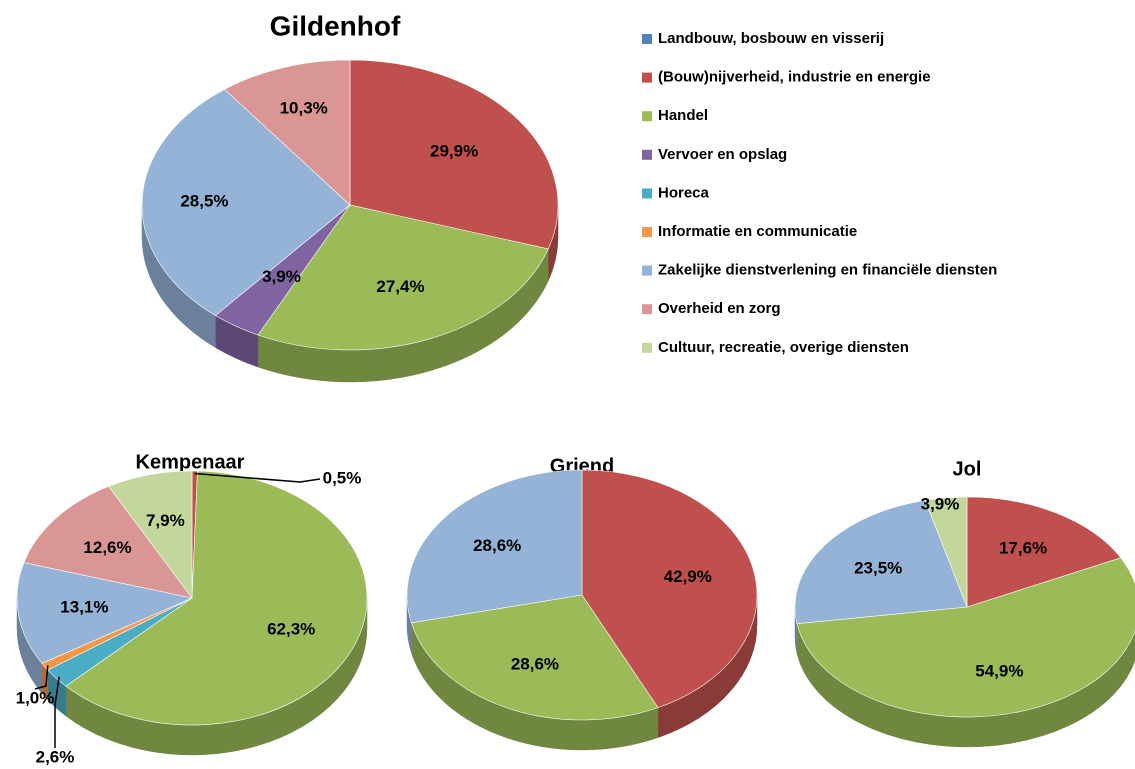 Image resolution: width=1135 pixels, height=769 pixels. I want to click on chart-title: Jol, so click(967, 469).